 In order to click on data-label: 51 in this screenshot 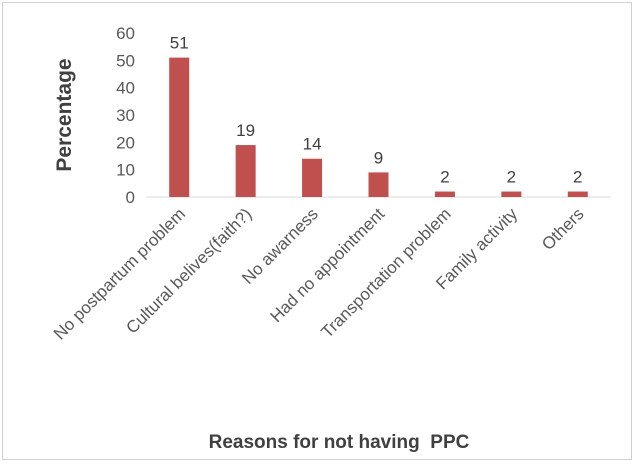, I will do `click(179, 43)`.